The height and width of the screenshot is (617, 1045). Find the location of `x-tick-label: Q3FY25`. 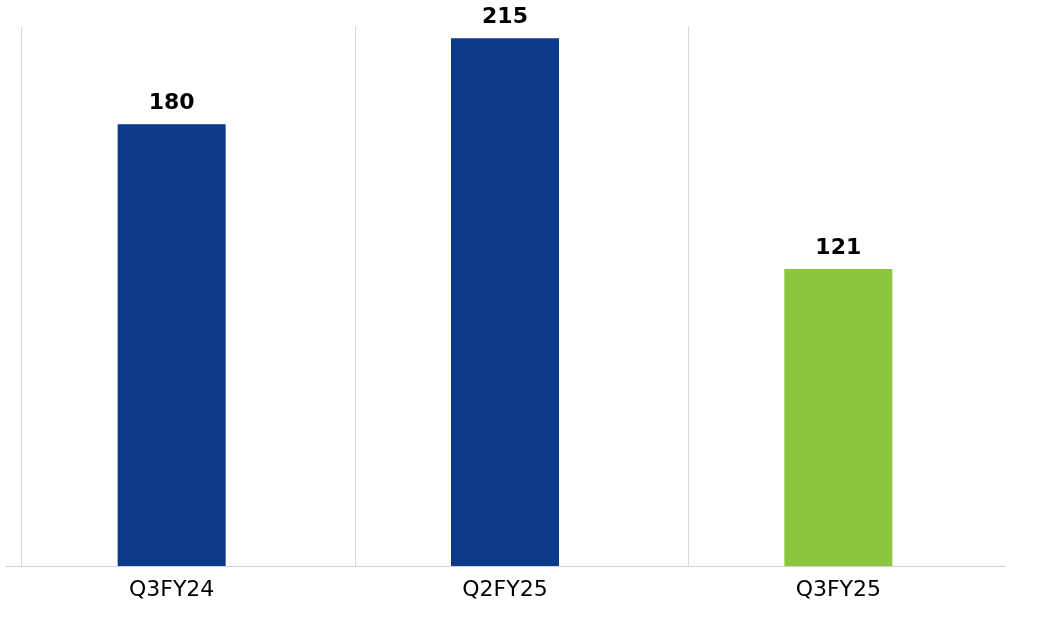

x-tick-label: Q3FY25 is located at coordinates (838, 588).